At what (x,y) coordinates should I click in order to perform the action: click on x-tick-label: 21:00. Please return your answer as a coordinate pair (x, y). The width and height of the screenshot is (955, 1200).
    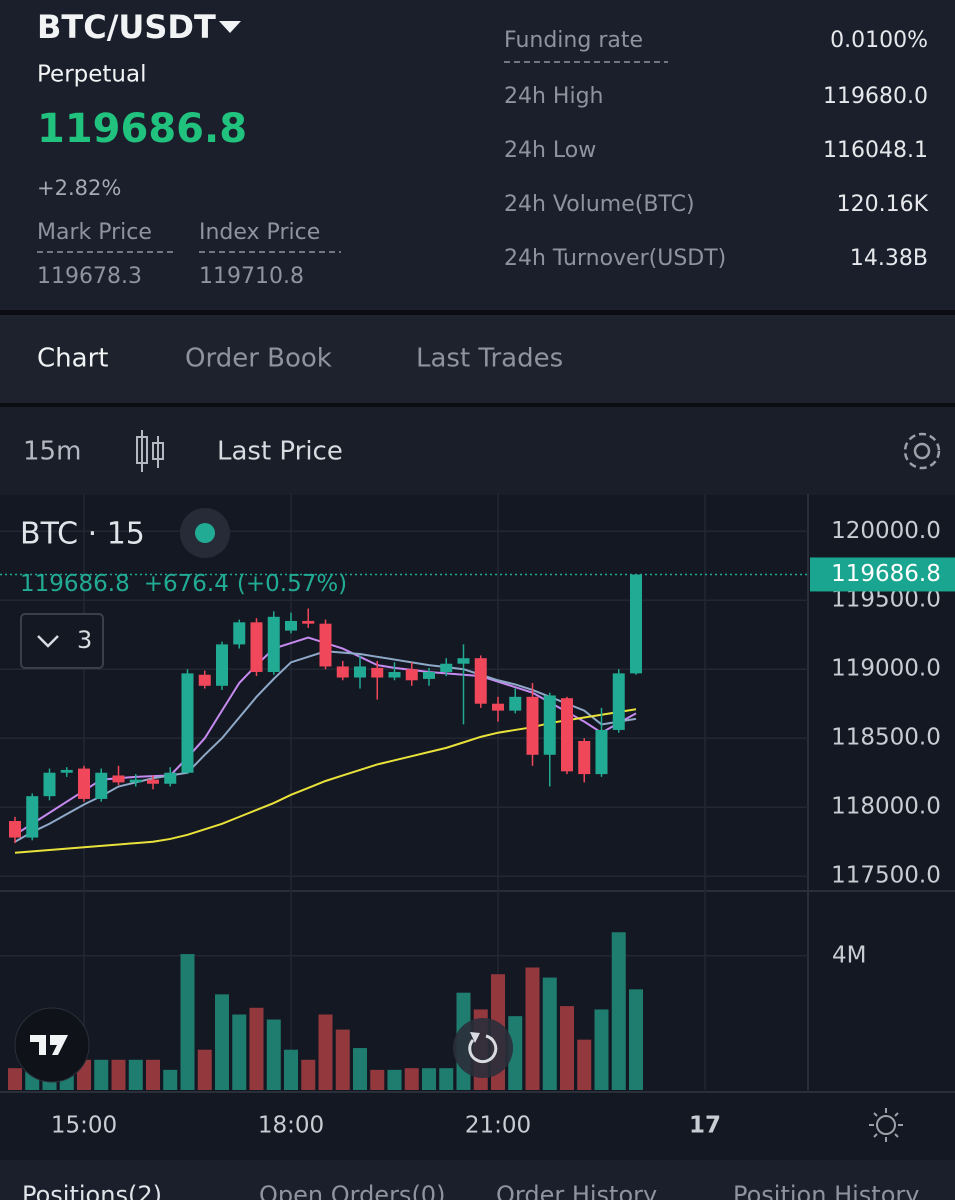
    Looking at the image, I should click on (498, 1126).